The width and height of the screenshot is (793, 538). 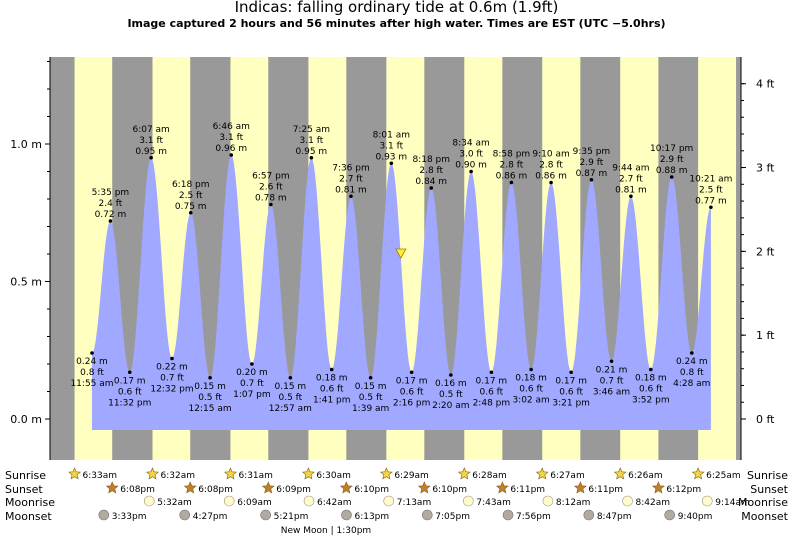 What do you see at coordinates (471, 166) in the screenshot?
I see `high-m-label: 0.90 m` at bounding box center [471, 166].